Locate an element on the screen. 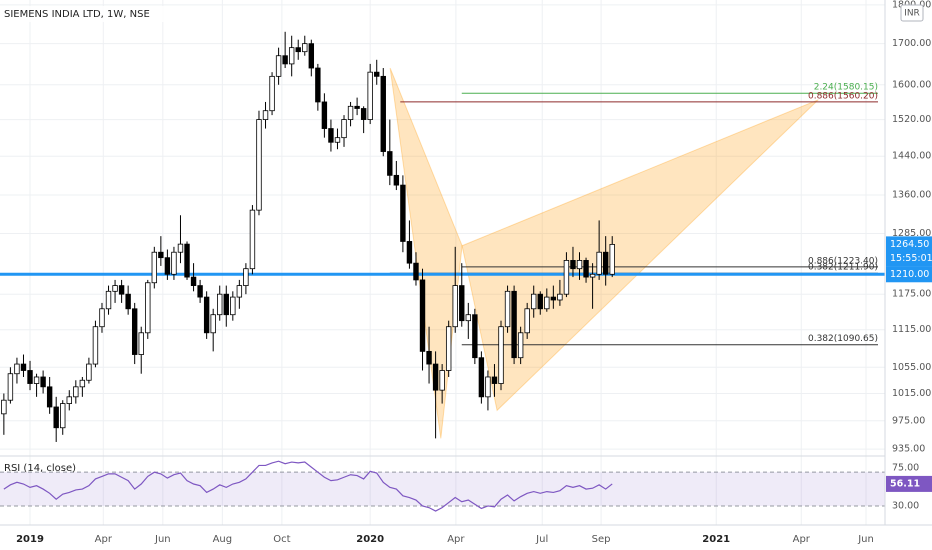 Image resolution: width=932 pixels, height=550 pixels. rsi-tick-label: 30.00 is located at coordinates (905, 505).